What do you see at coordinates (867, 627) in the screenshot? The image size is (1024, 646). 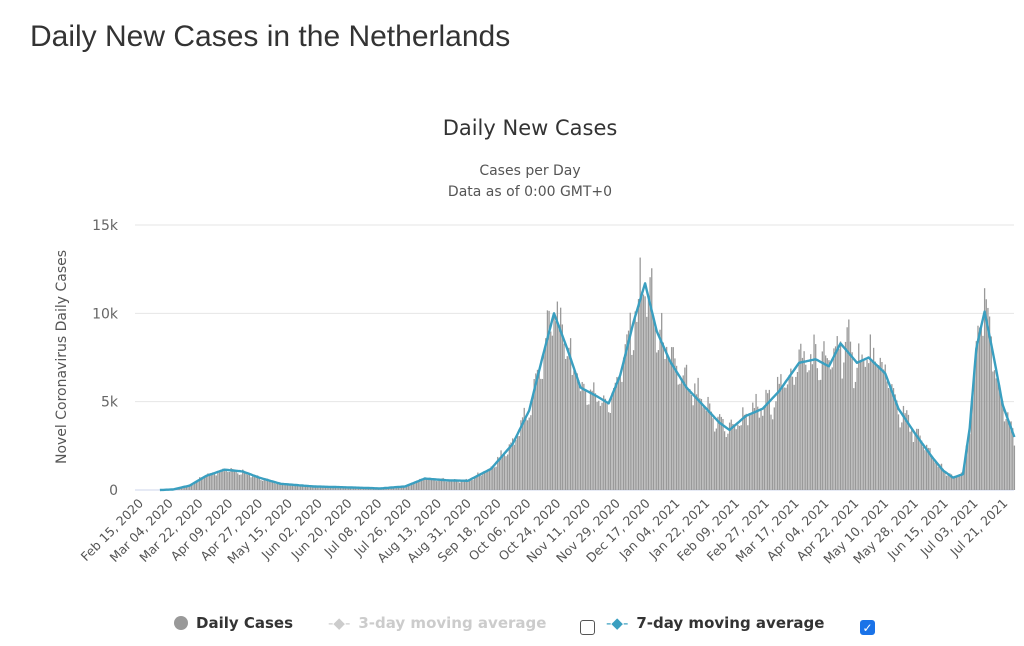 I see `7day-checkbox: ✓` at bounding box center [867, 627].